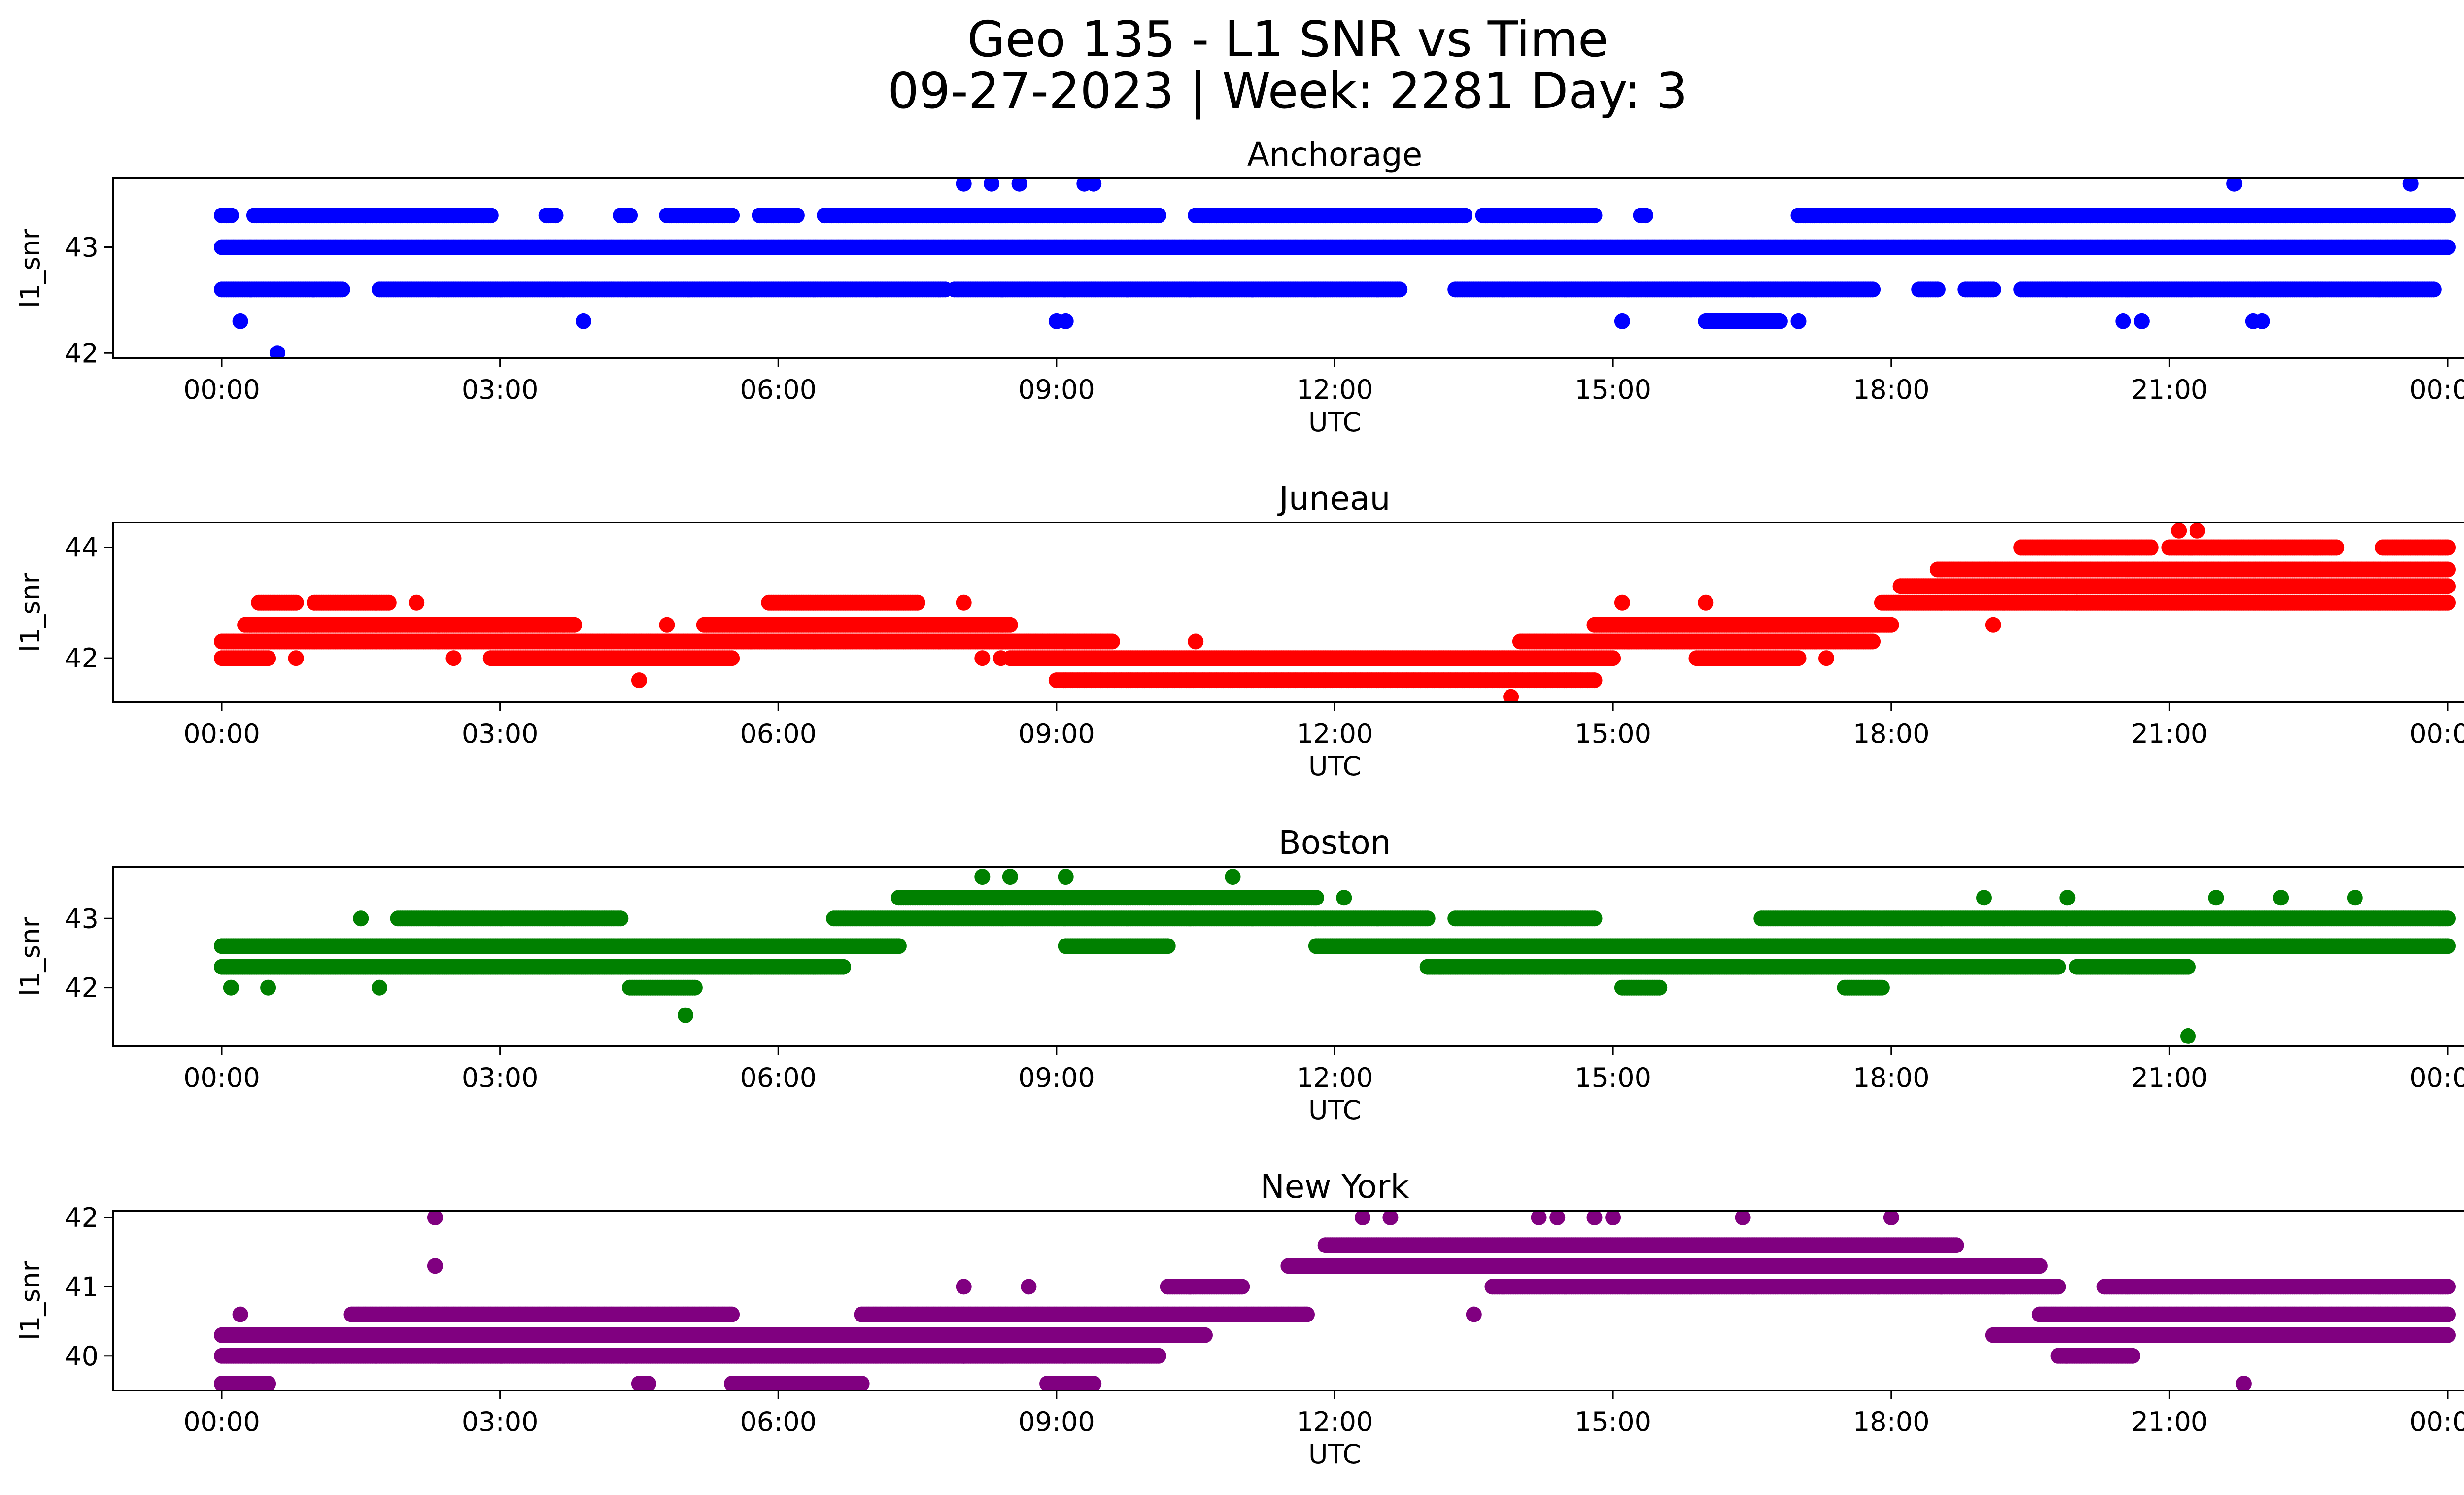  I want to click on y-tick-label: 43, so click(82, 247).